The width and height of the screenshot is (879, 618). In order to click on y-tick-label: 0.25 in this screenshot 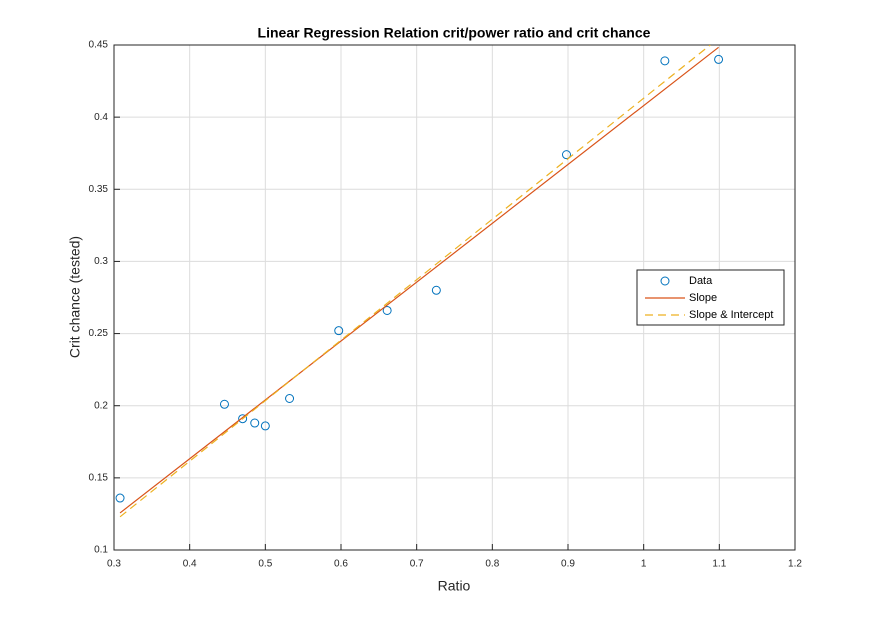, I will do `click(99, 333)`.